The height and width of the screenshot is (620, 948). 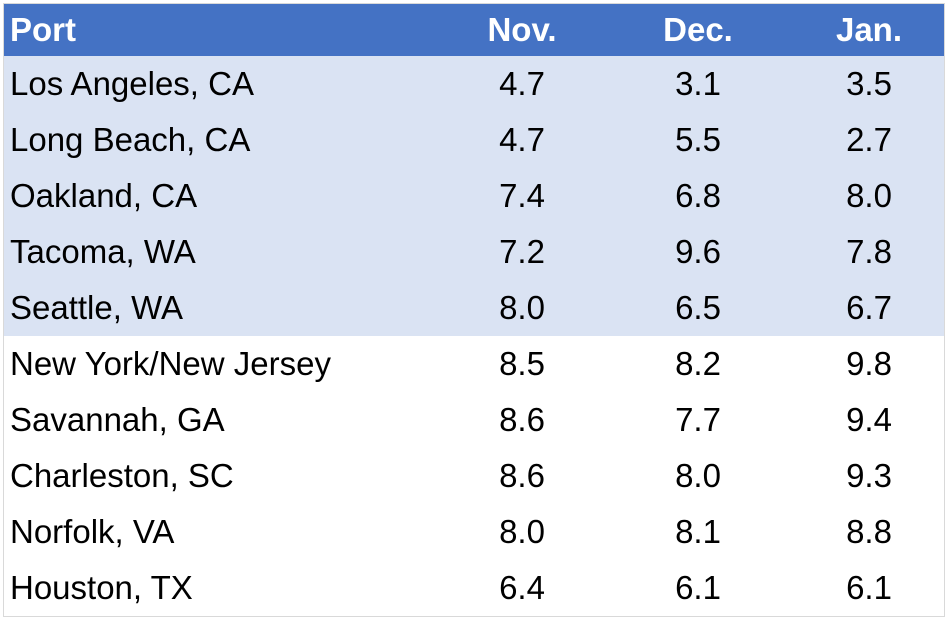 I want to click on table-row: Seattle, WA 8.0 6.5 6.7, so click(x=474, y=308).